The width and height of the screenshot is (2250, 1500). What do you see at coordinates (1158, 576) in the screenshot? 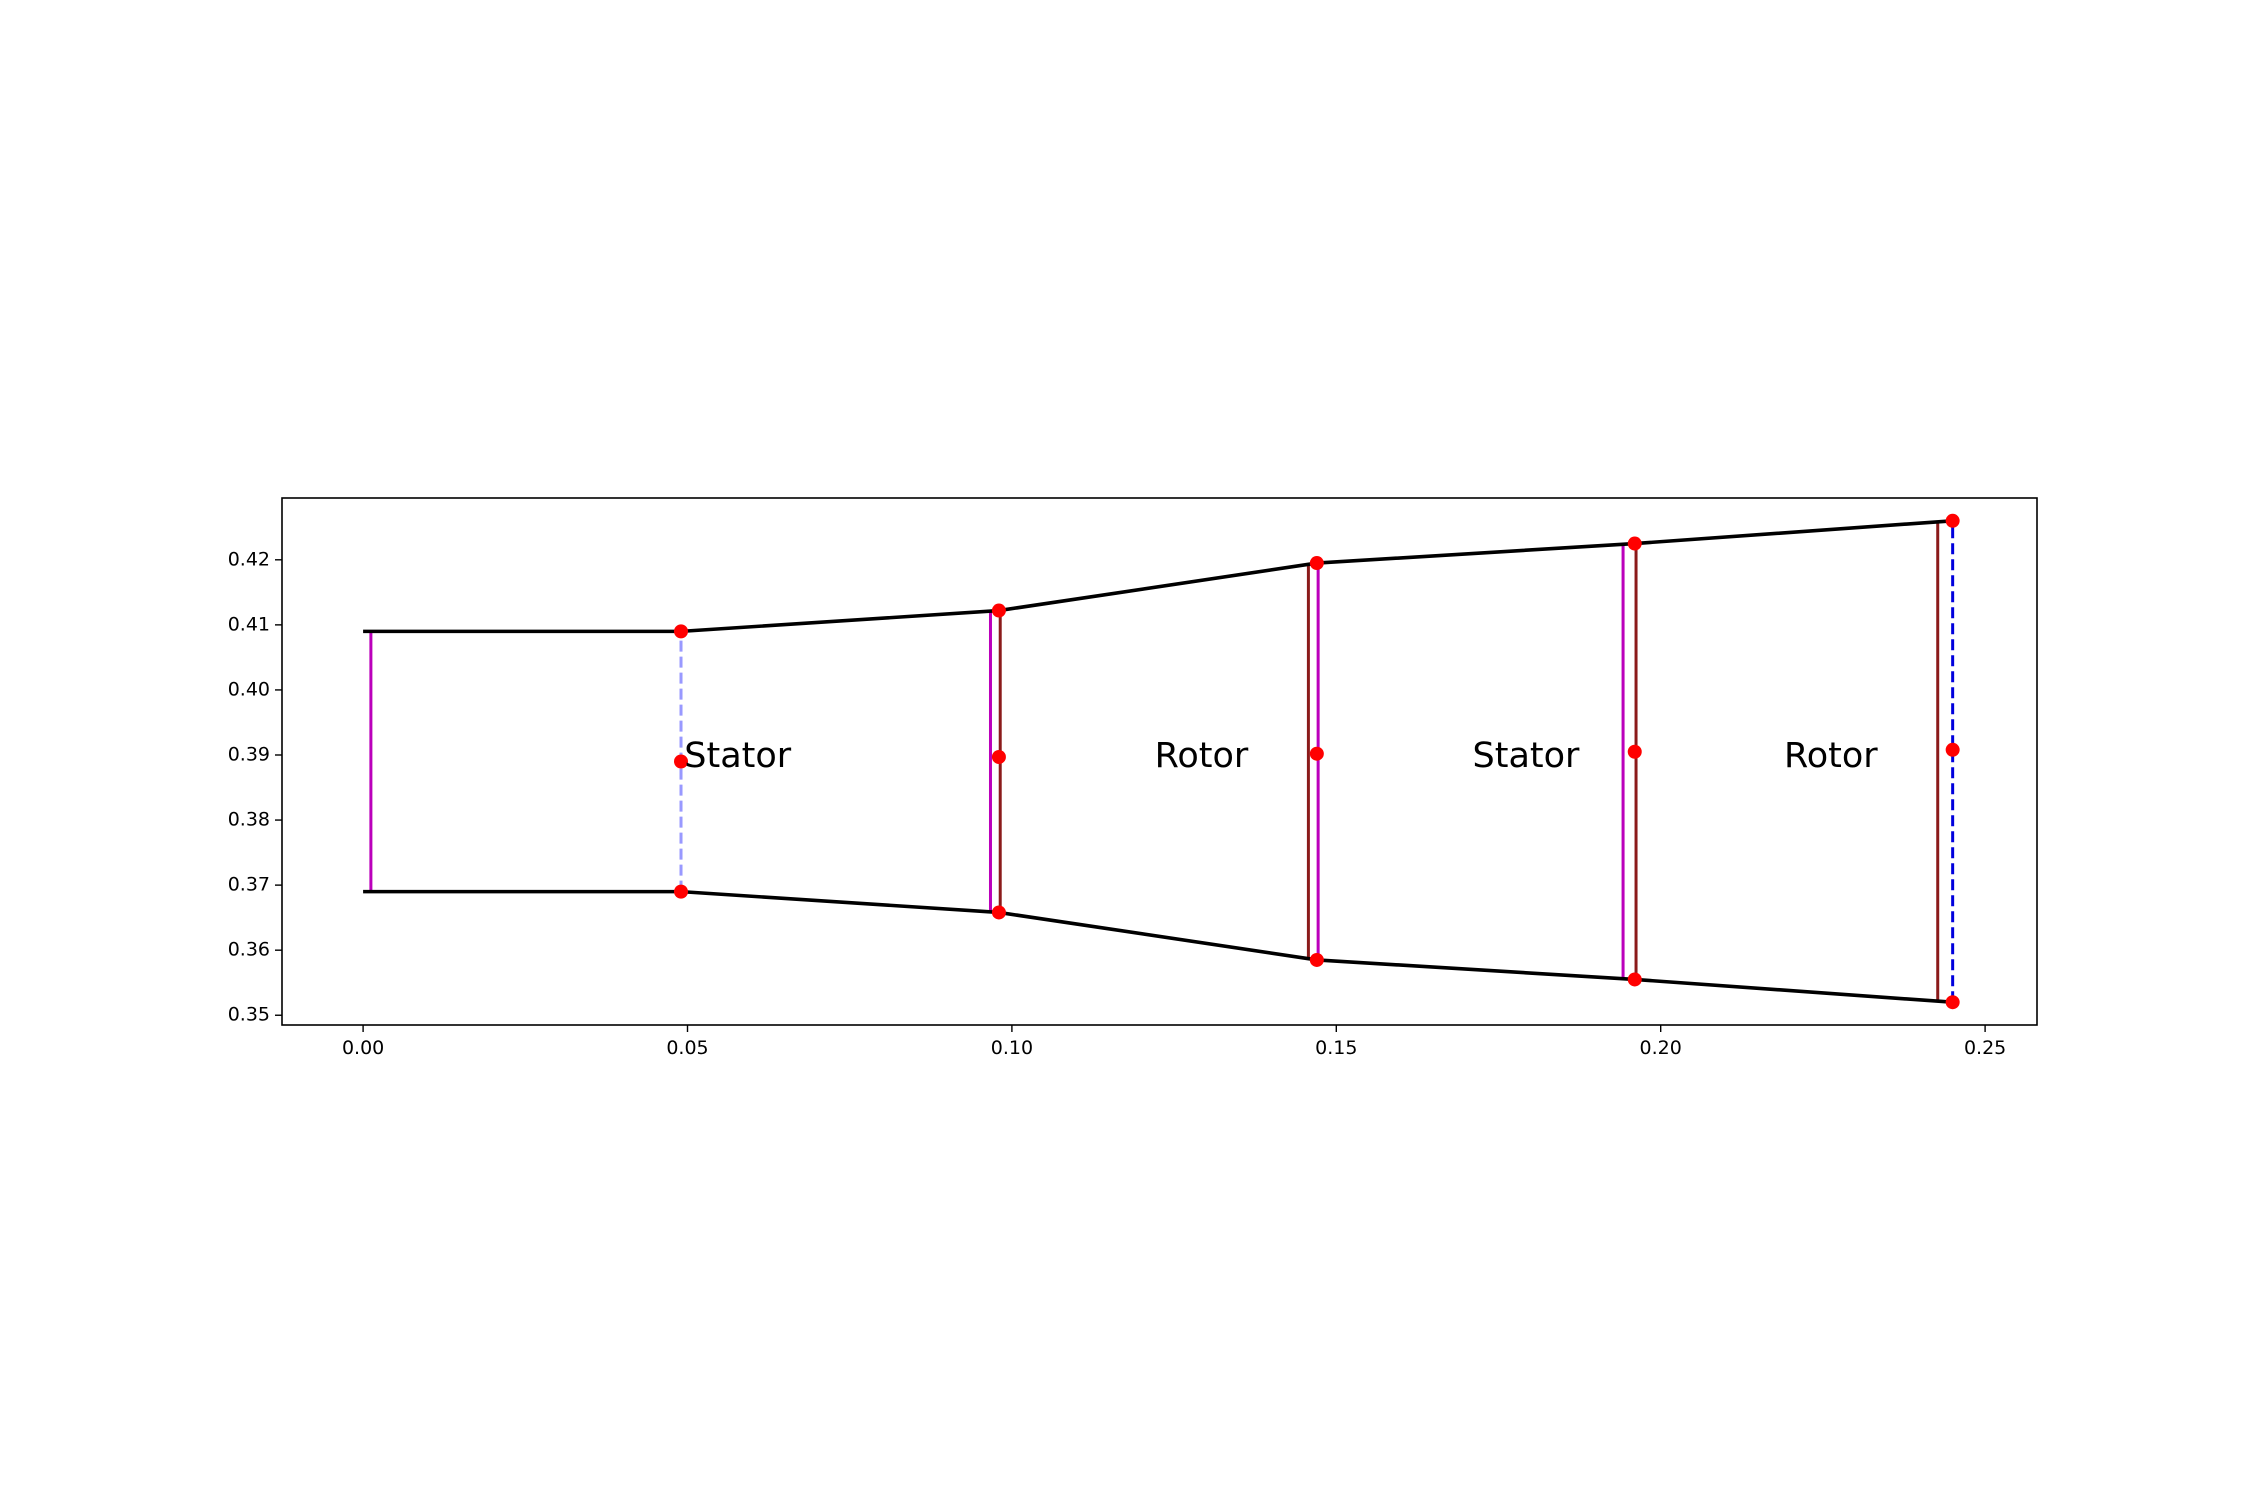
I see `shroud-line` at bounding box center [1158, 576].